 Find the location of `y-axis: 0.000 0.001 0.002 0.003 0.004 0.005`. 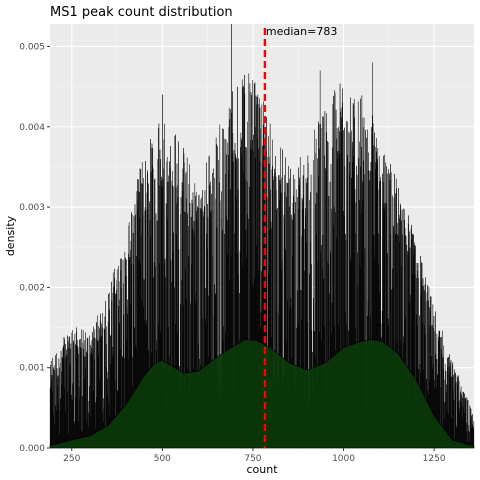

y-axis: 0.000 0.001 0.002 0.003 0.004 0.005 is located at coordinates (34, 248).